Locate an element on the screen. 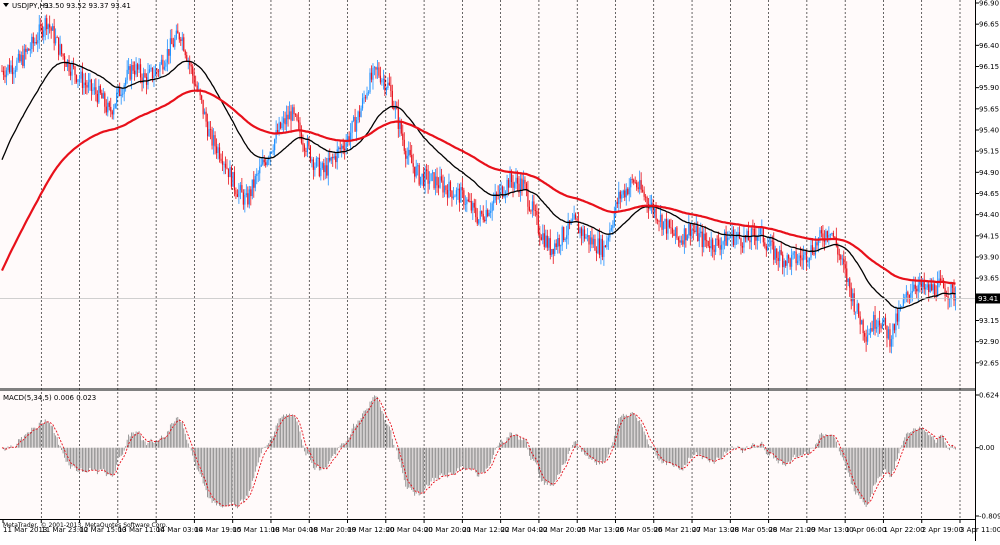  triangle-down-icon is located at coordinates (6, 5).